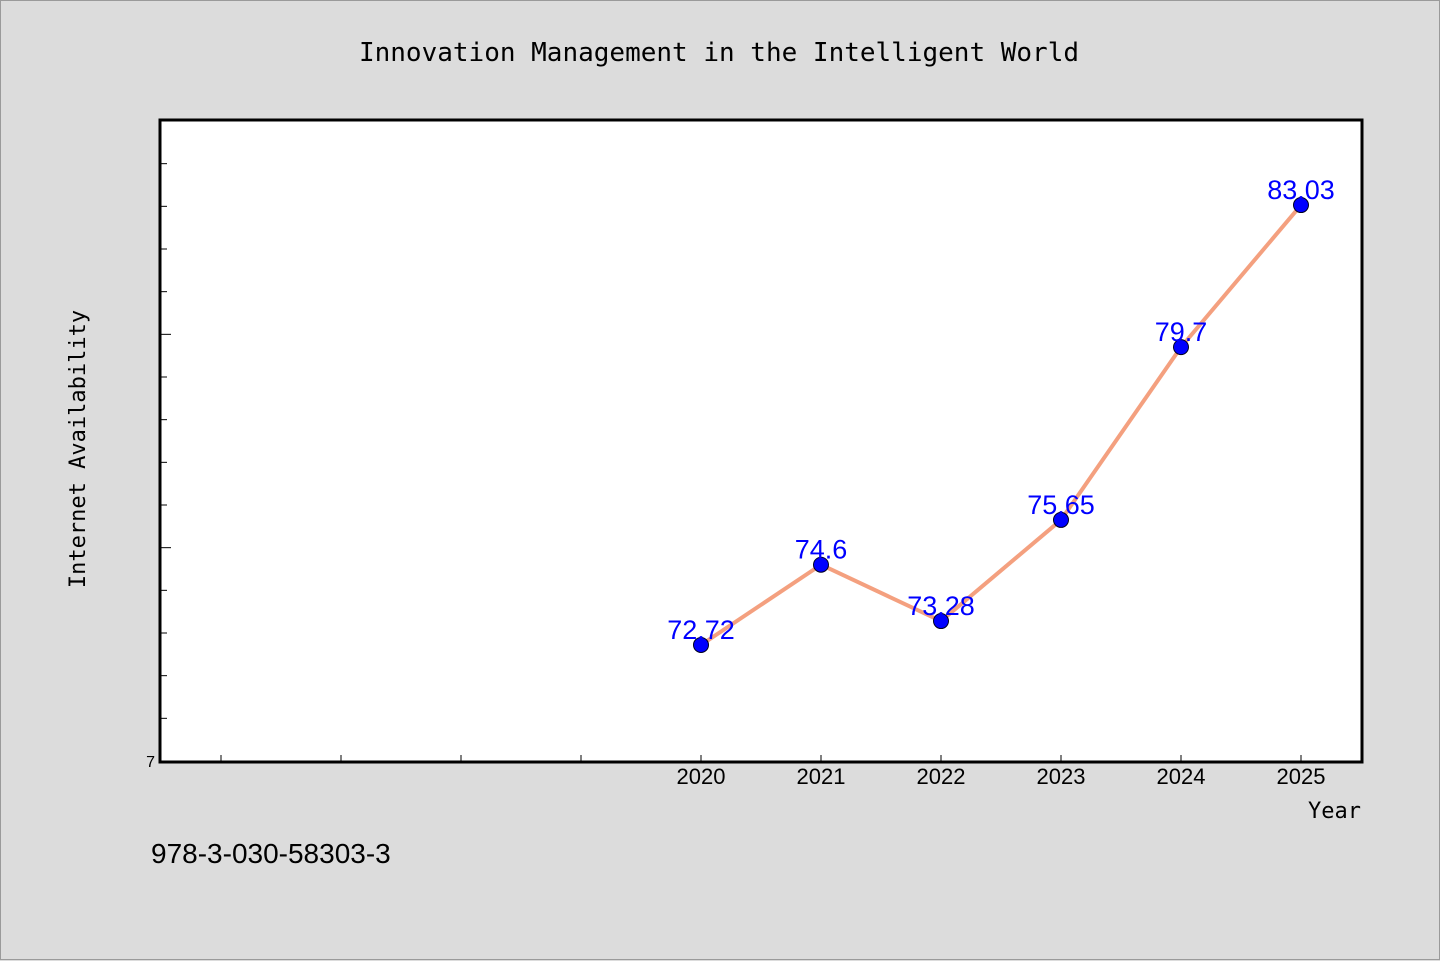  I want to click on x-axis-ticks, so click(761, 758).